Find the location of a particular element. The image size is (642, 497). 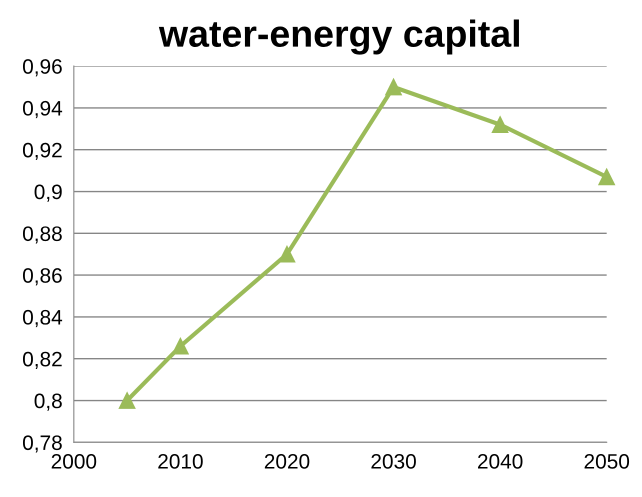

y-tick-label: 0,84 is located at coordinates (42, 319).